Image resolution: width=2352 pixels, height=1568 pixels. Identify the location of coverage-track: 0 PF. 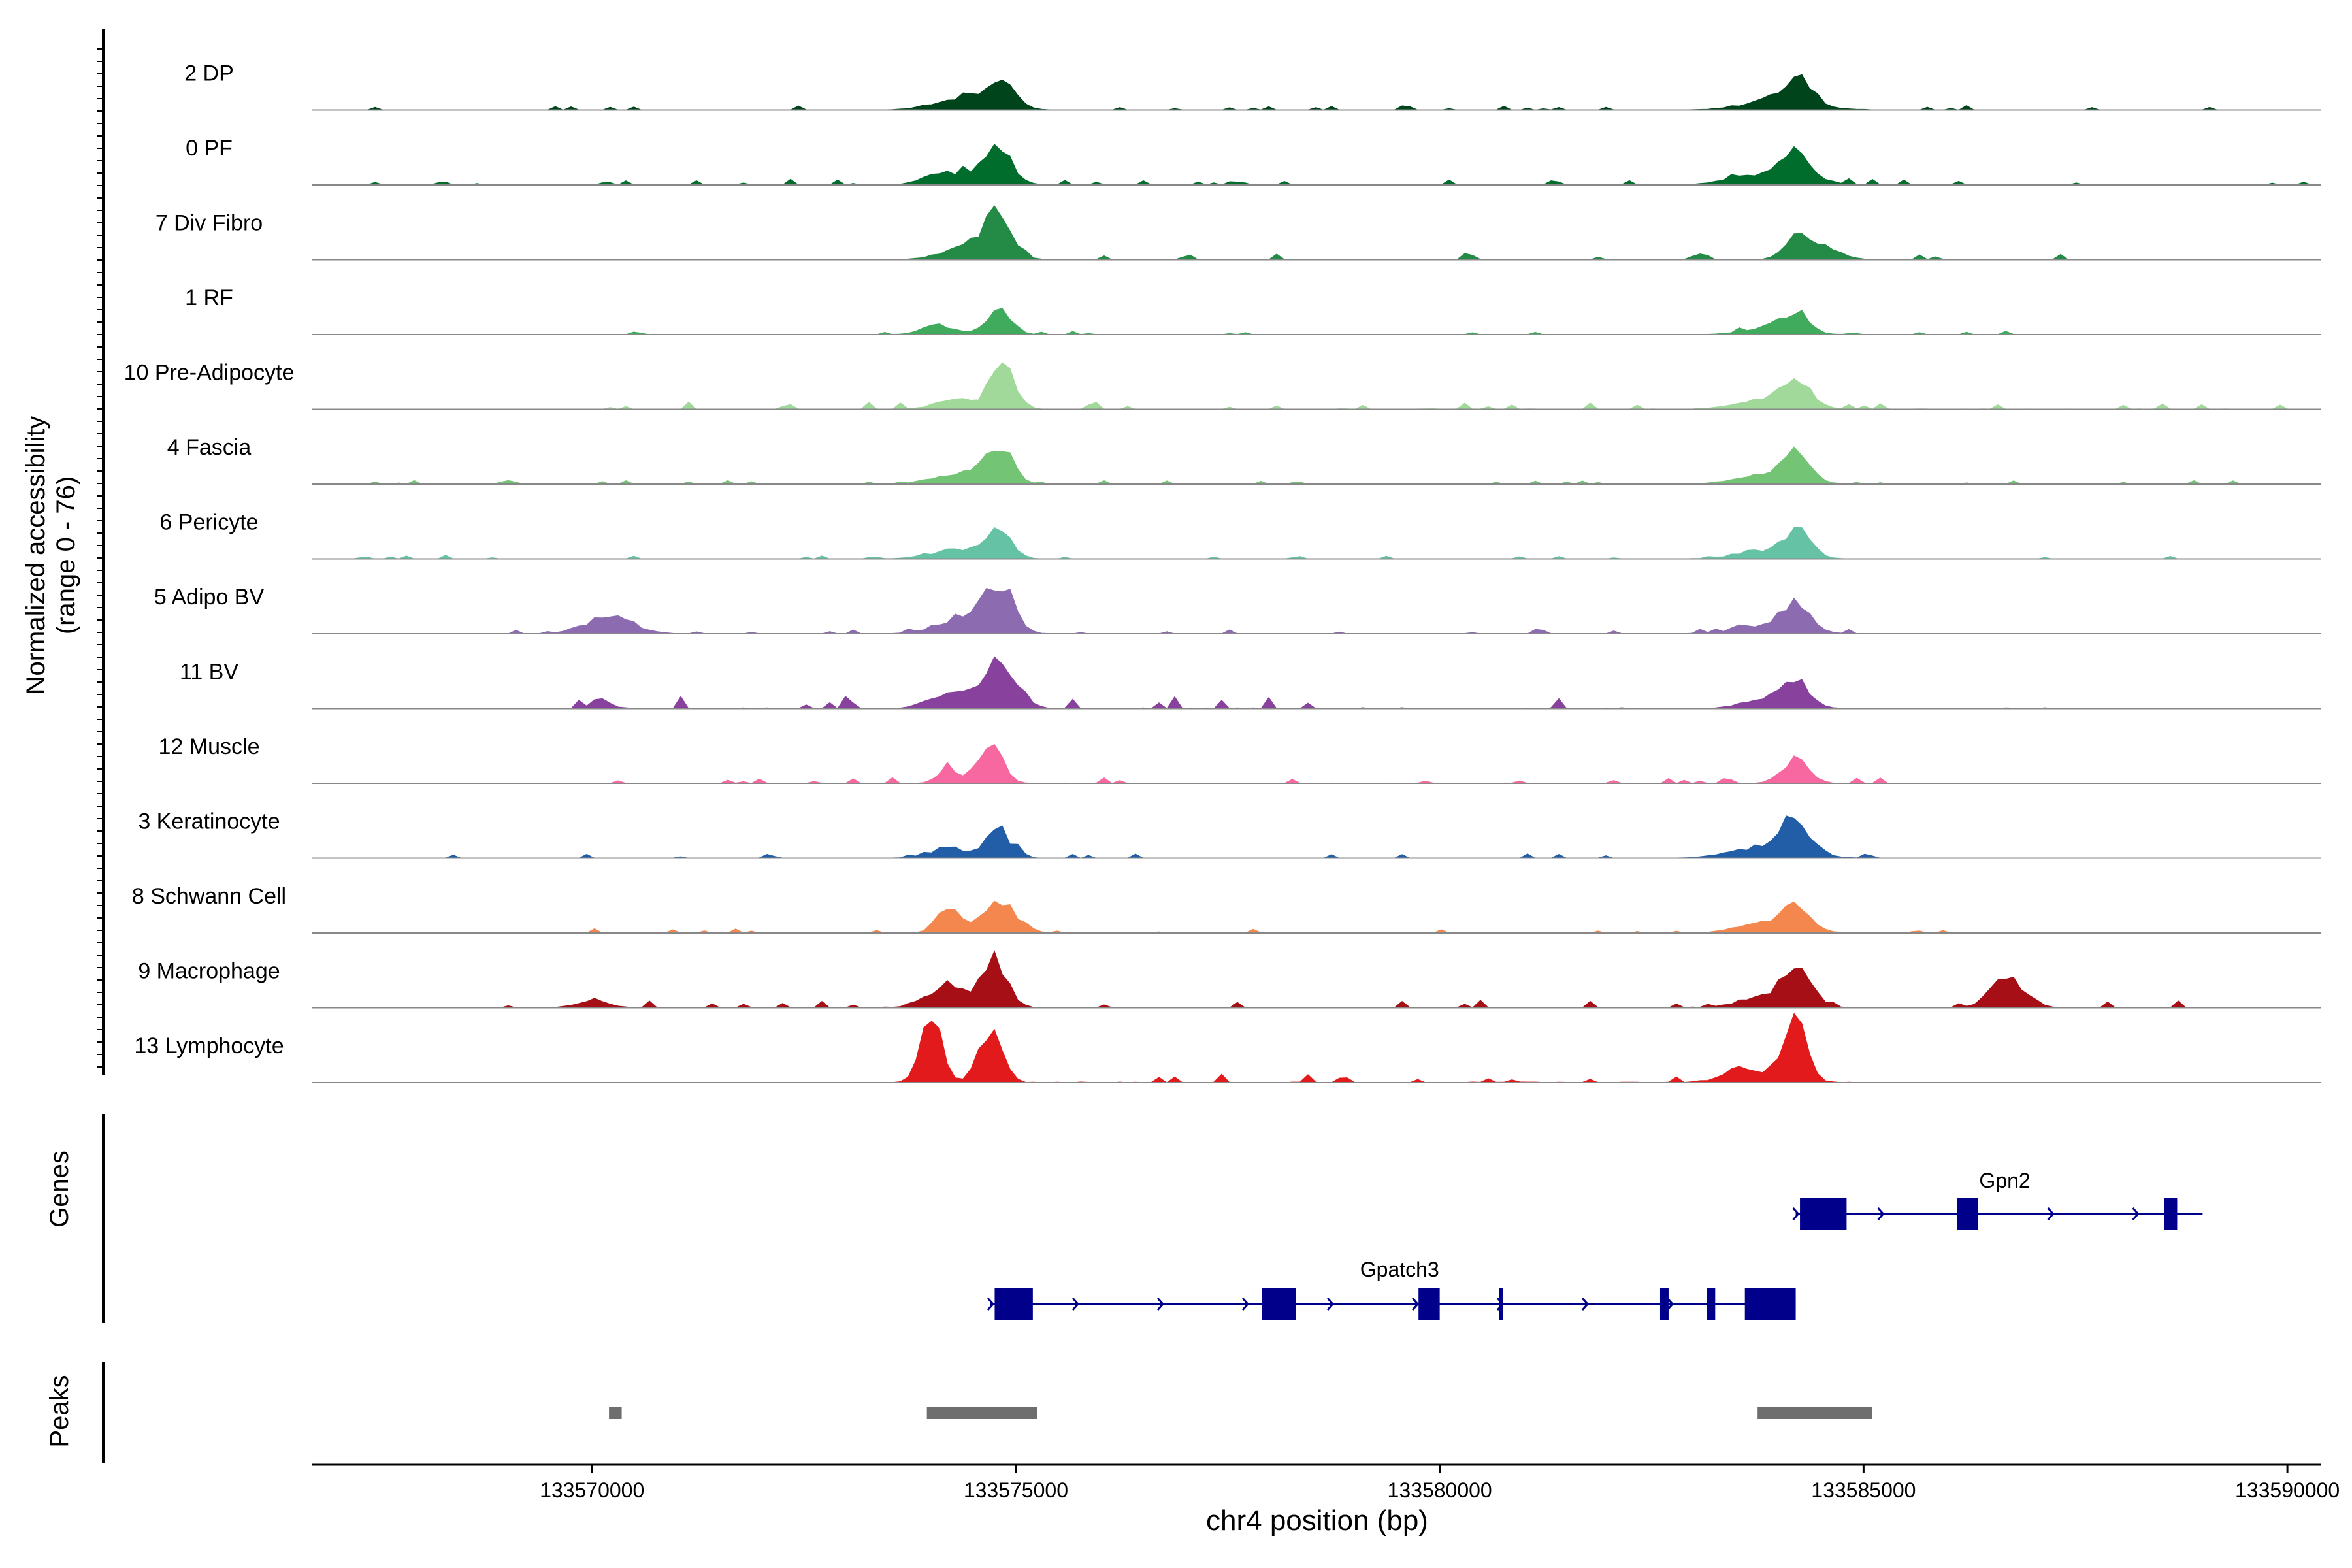
(1253, 161).